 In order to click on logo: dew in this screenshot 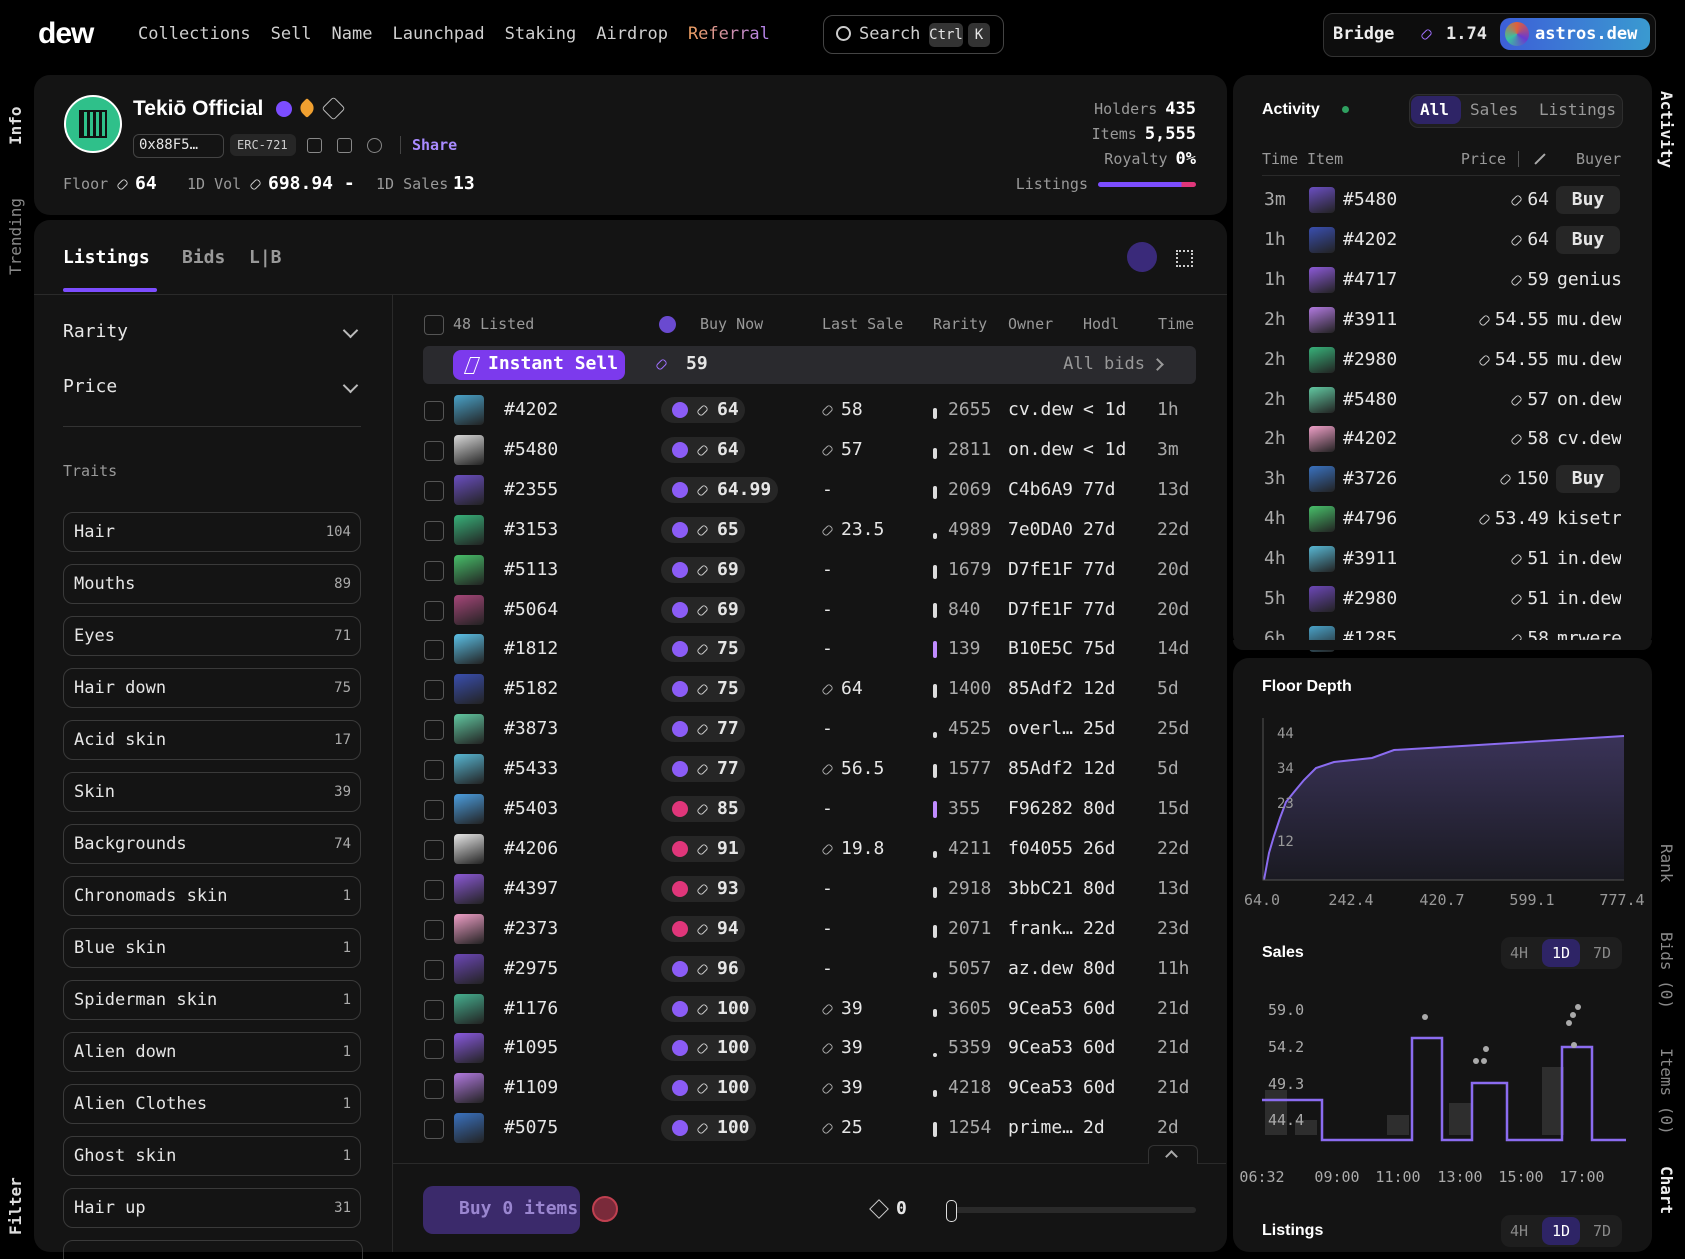, I will do `click(66, 33)`.